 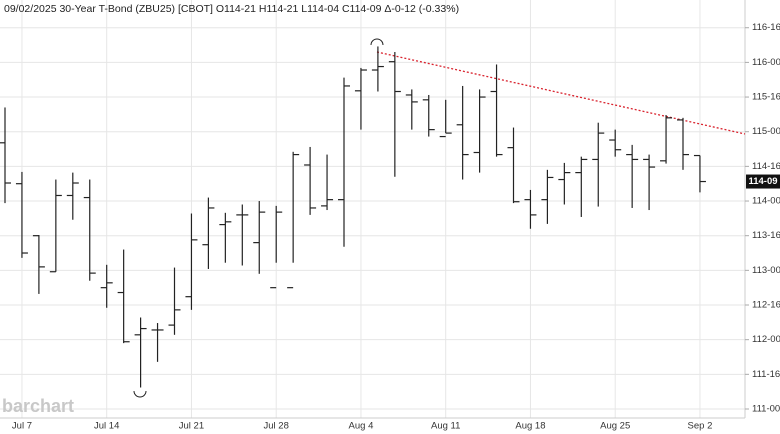 What do you see at coordinates (766, 131) in the screenshot?
I see `y-tick-label: 115-00` at bounding box center [766, 131].